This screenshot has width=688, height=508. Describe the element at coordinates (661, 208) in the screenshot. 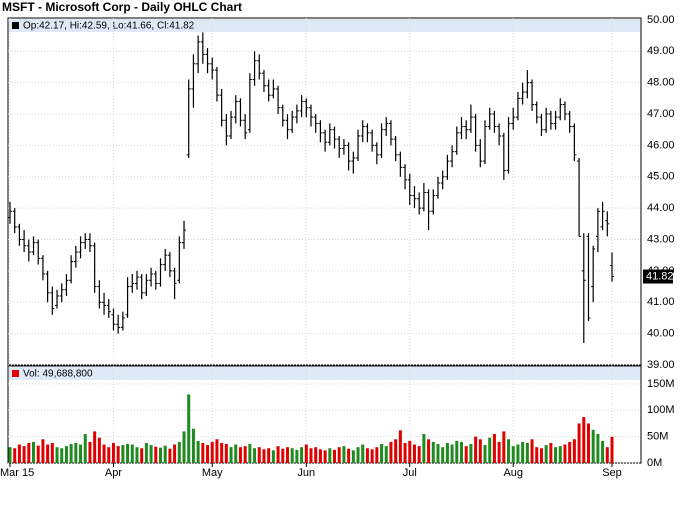

I see `y-tick-label: 44.00` at that location.